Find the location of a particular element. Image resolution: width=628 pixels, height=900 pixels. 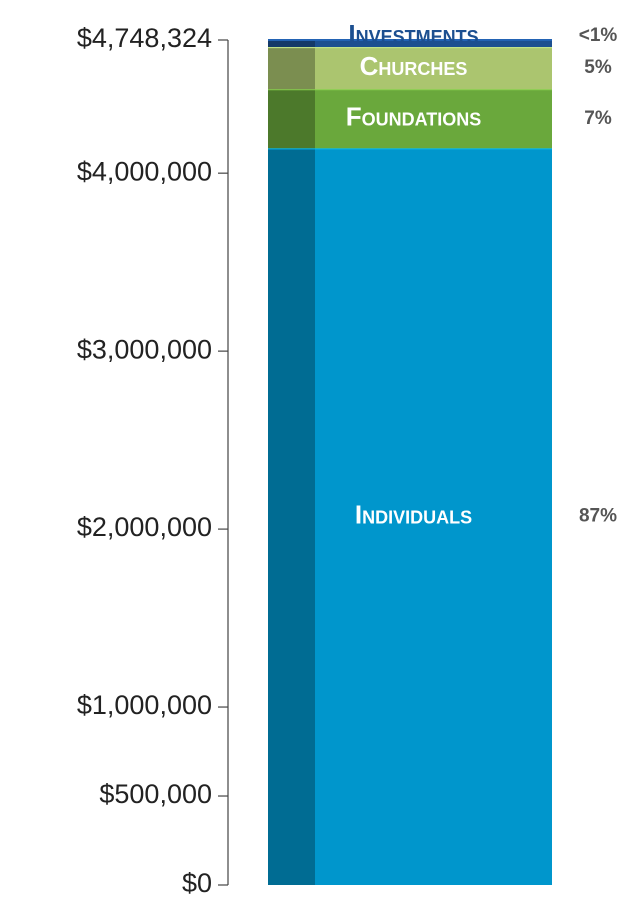

y-tick-label: $500,000 is located at coordinates (155, 794).